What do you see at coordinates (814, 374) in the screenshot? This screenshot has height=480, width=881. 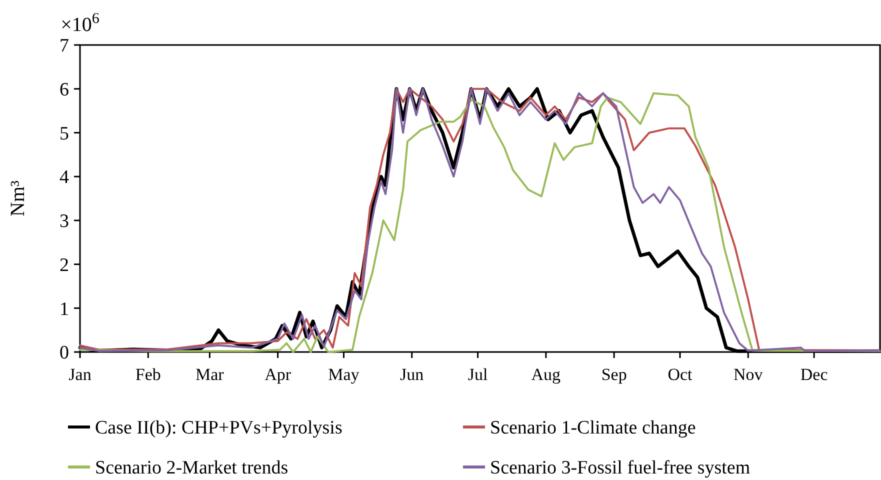 I see `x-tick-label: Dec` at bounding box center [814, 374].